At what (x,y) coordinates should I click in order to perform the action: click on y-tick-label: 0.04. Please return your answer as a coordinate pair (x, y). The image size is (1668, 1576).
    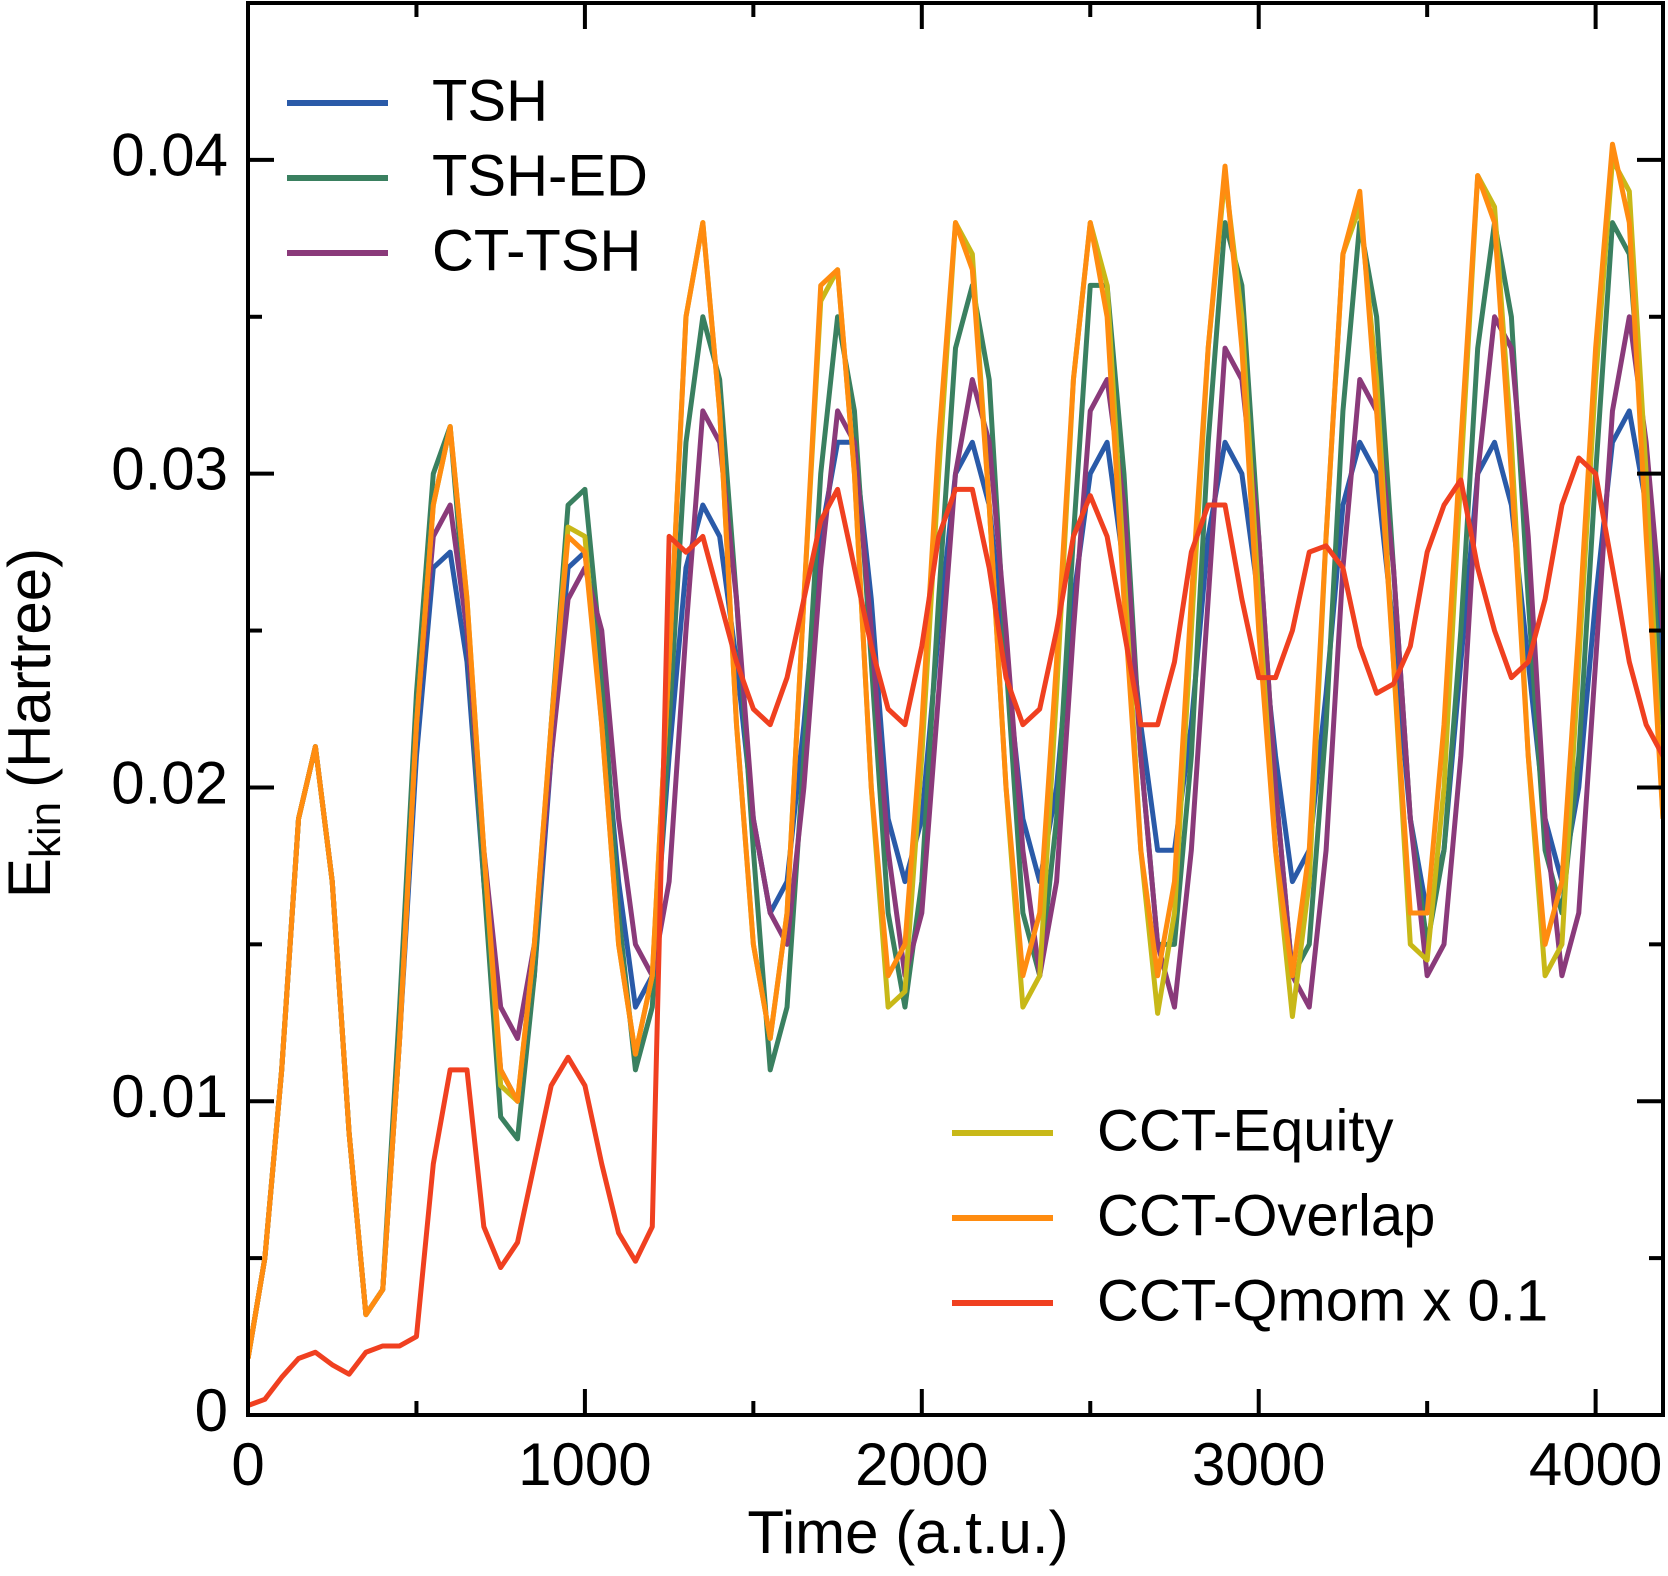
    Looking at the image, I should click on (169, 155).